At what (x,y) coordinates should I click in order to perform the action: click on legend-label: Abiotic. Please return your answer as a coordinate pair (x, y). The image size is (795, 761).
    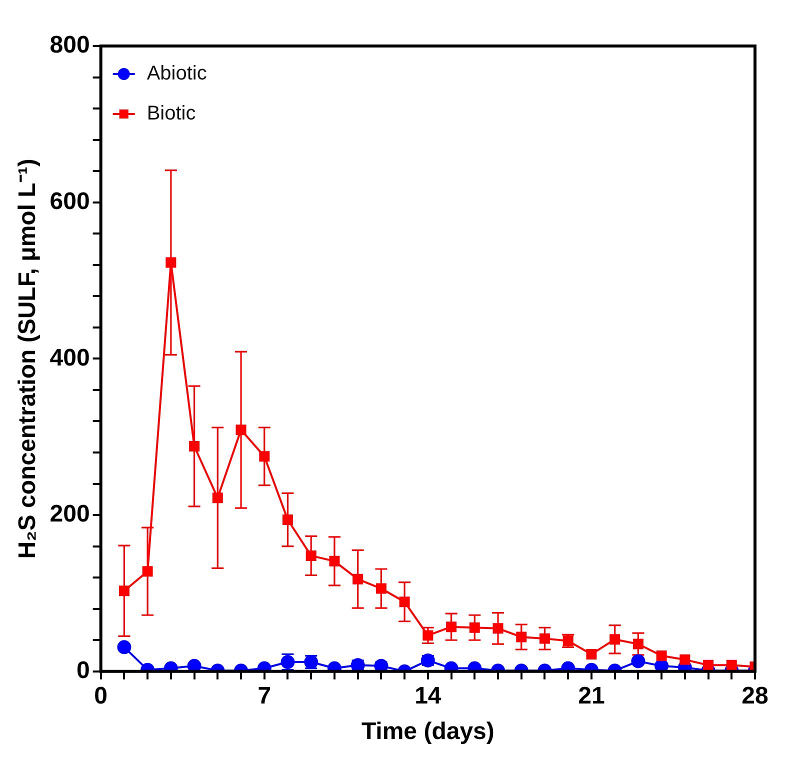
    Looking at the image, I should click on (176, 73).